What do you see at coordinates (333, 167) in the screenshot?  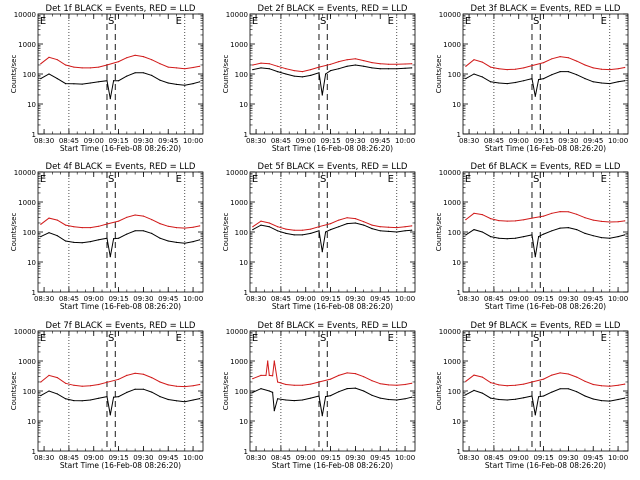 I see `chart-title: Det 5f BLACK = Events, RED = LLD` at bounding box center [333, 167].